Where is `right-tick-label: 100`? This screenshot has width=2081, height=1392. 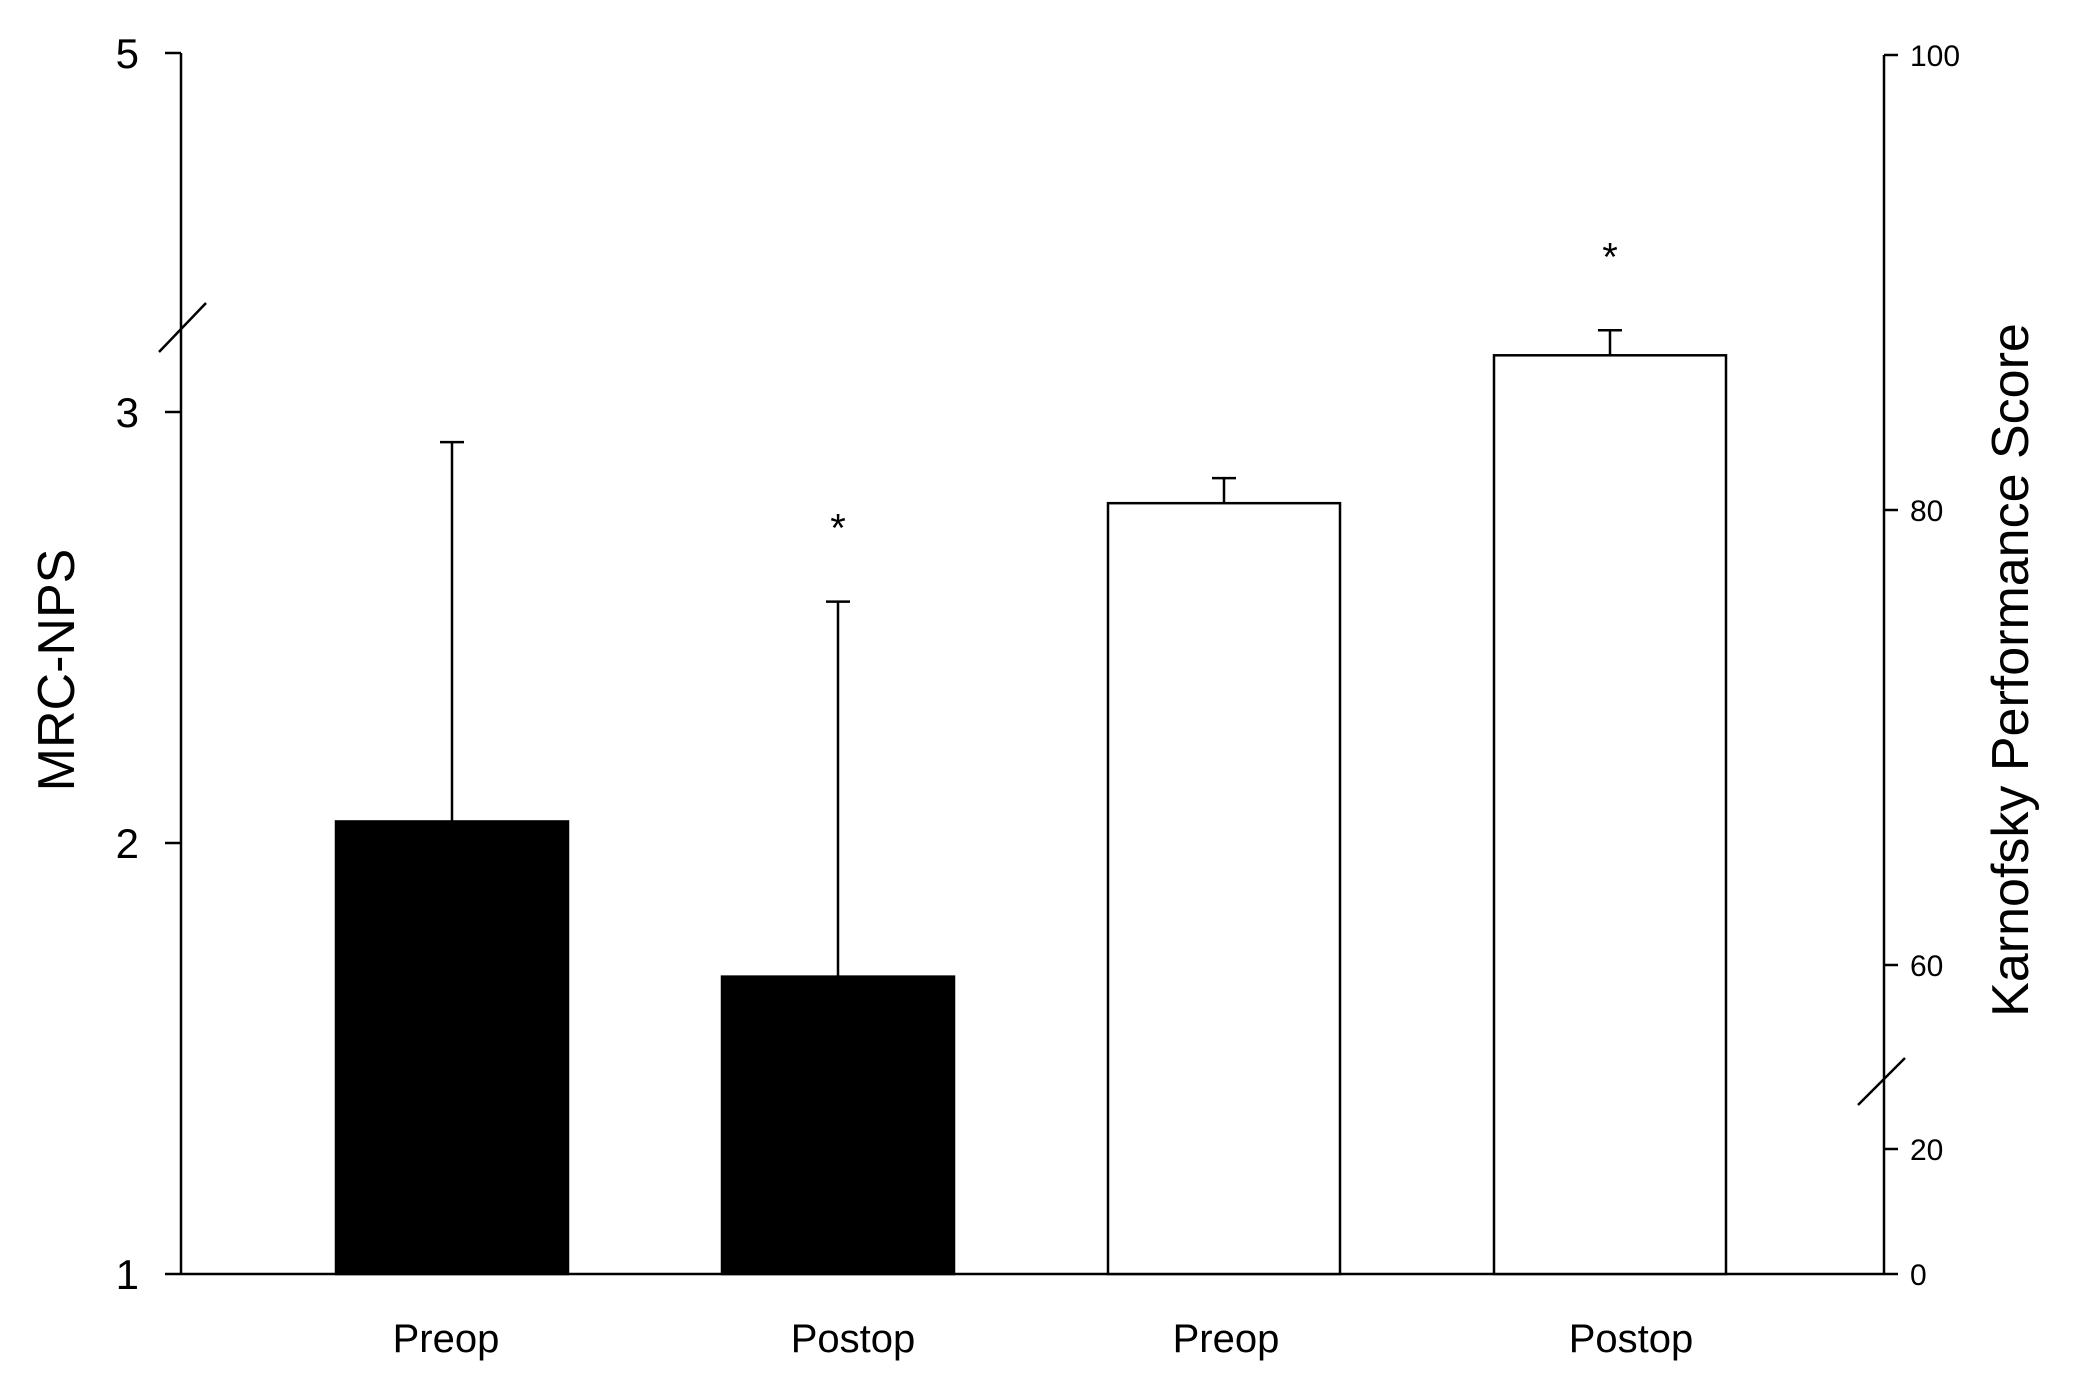
right-tick-label: 100 is located at coordinates (1935, 56).